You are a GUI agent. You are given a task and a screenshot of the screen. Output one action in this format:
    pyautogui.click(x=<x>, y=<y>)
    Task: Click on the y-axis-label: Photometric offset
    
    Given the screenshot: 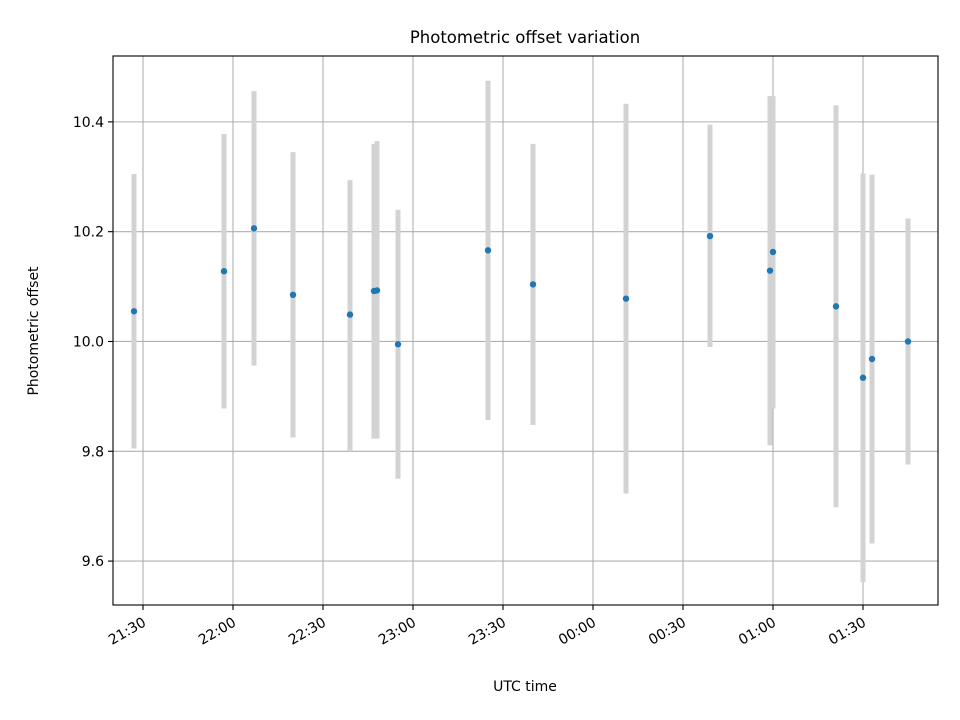 What is the action you would take?
    pyautogui.click(x=34, y=331)
    